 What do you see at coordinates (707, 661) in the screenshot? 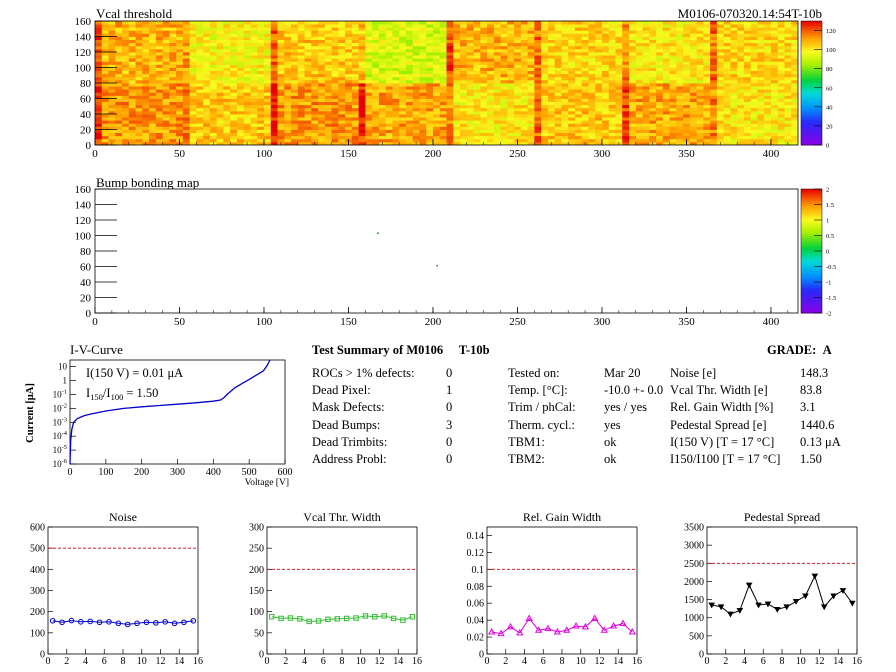
I see `trend-x-tick-label: 0` at bounding box center [707, 661].